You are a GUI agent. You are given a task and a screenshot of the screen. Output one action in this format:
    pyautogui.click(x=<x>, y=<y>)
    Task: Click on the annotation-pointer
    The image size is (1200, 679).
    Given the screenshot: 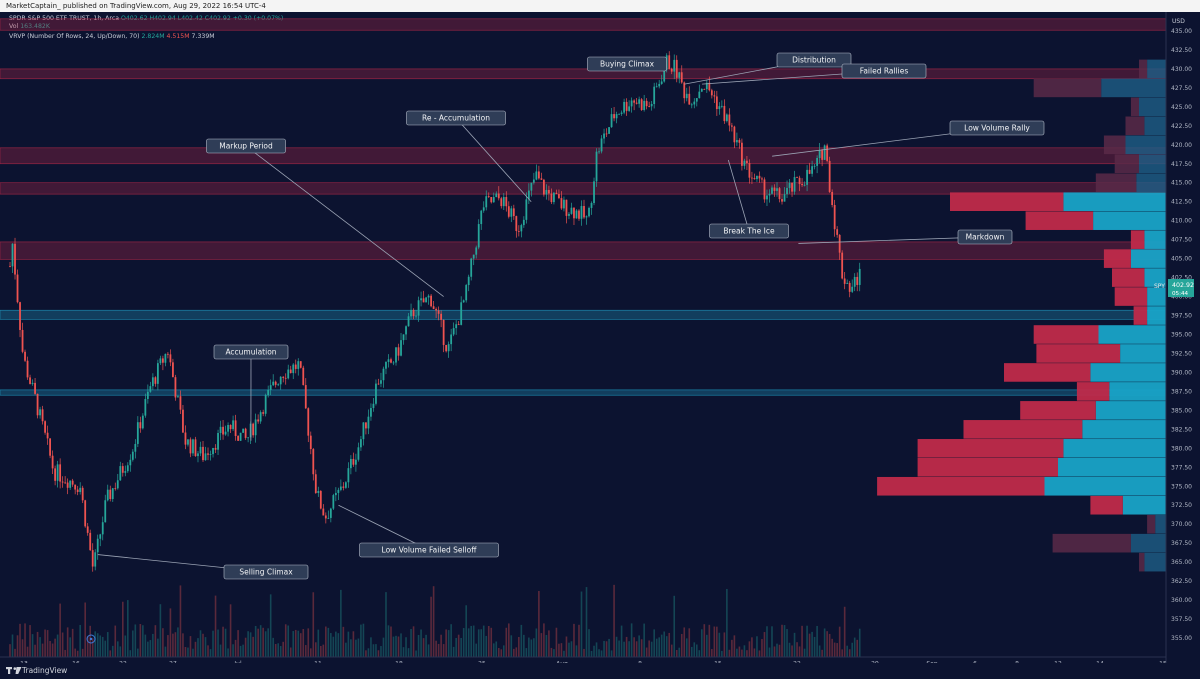 What is the action you would take?
    pyautogui.click(x=892, y=240)
    